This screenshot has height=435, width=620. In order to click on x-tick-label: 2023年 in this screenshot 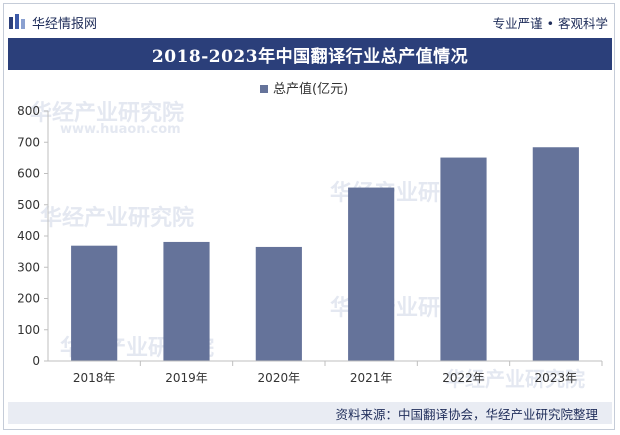, I will do `click(556, 378)`.